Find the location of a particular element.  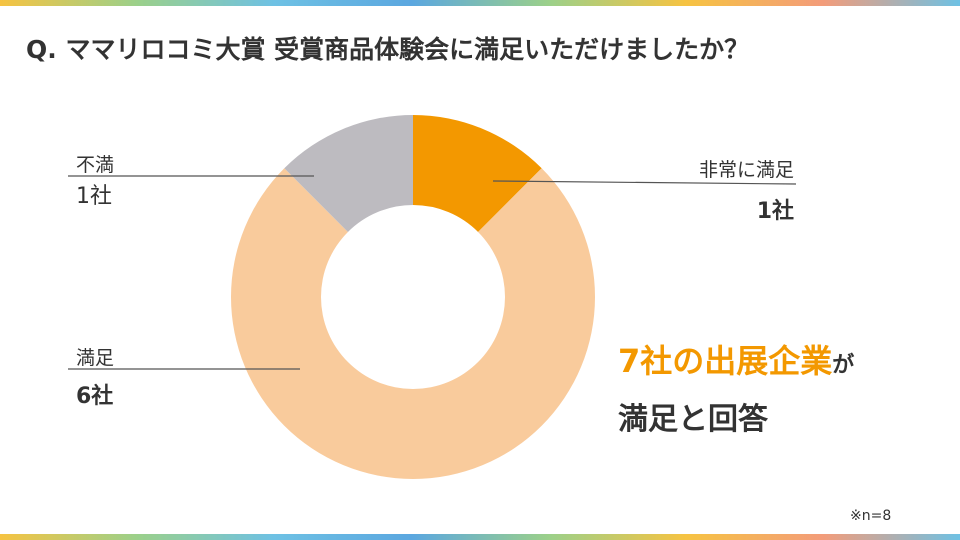

label-dissatisfied-value: 1社 is located at coordinates (94, 196).